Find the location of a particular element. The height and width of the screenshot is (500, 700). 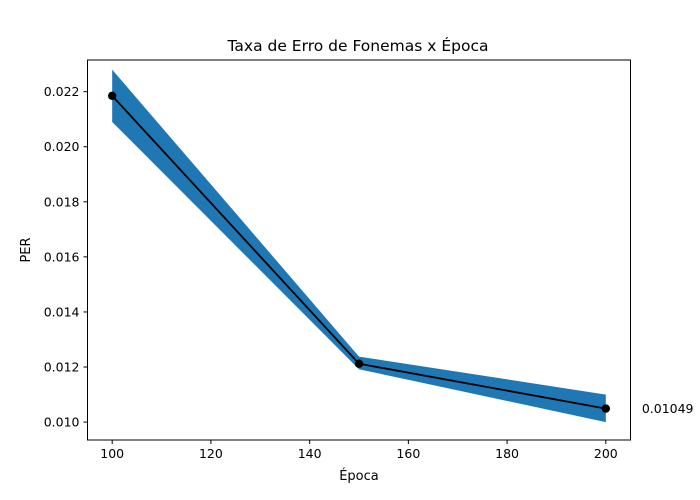

annotations: 0.01049 is located at coordinates (668, 408).